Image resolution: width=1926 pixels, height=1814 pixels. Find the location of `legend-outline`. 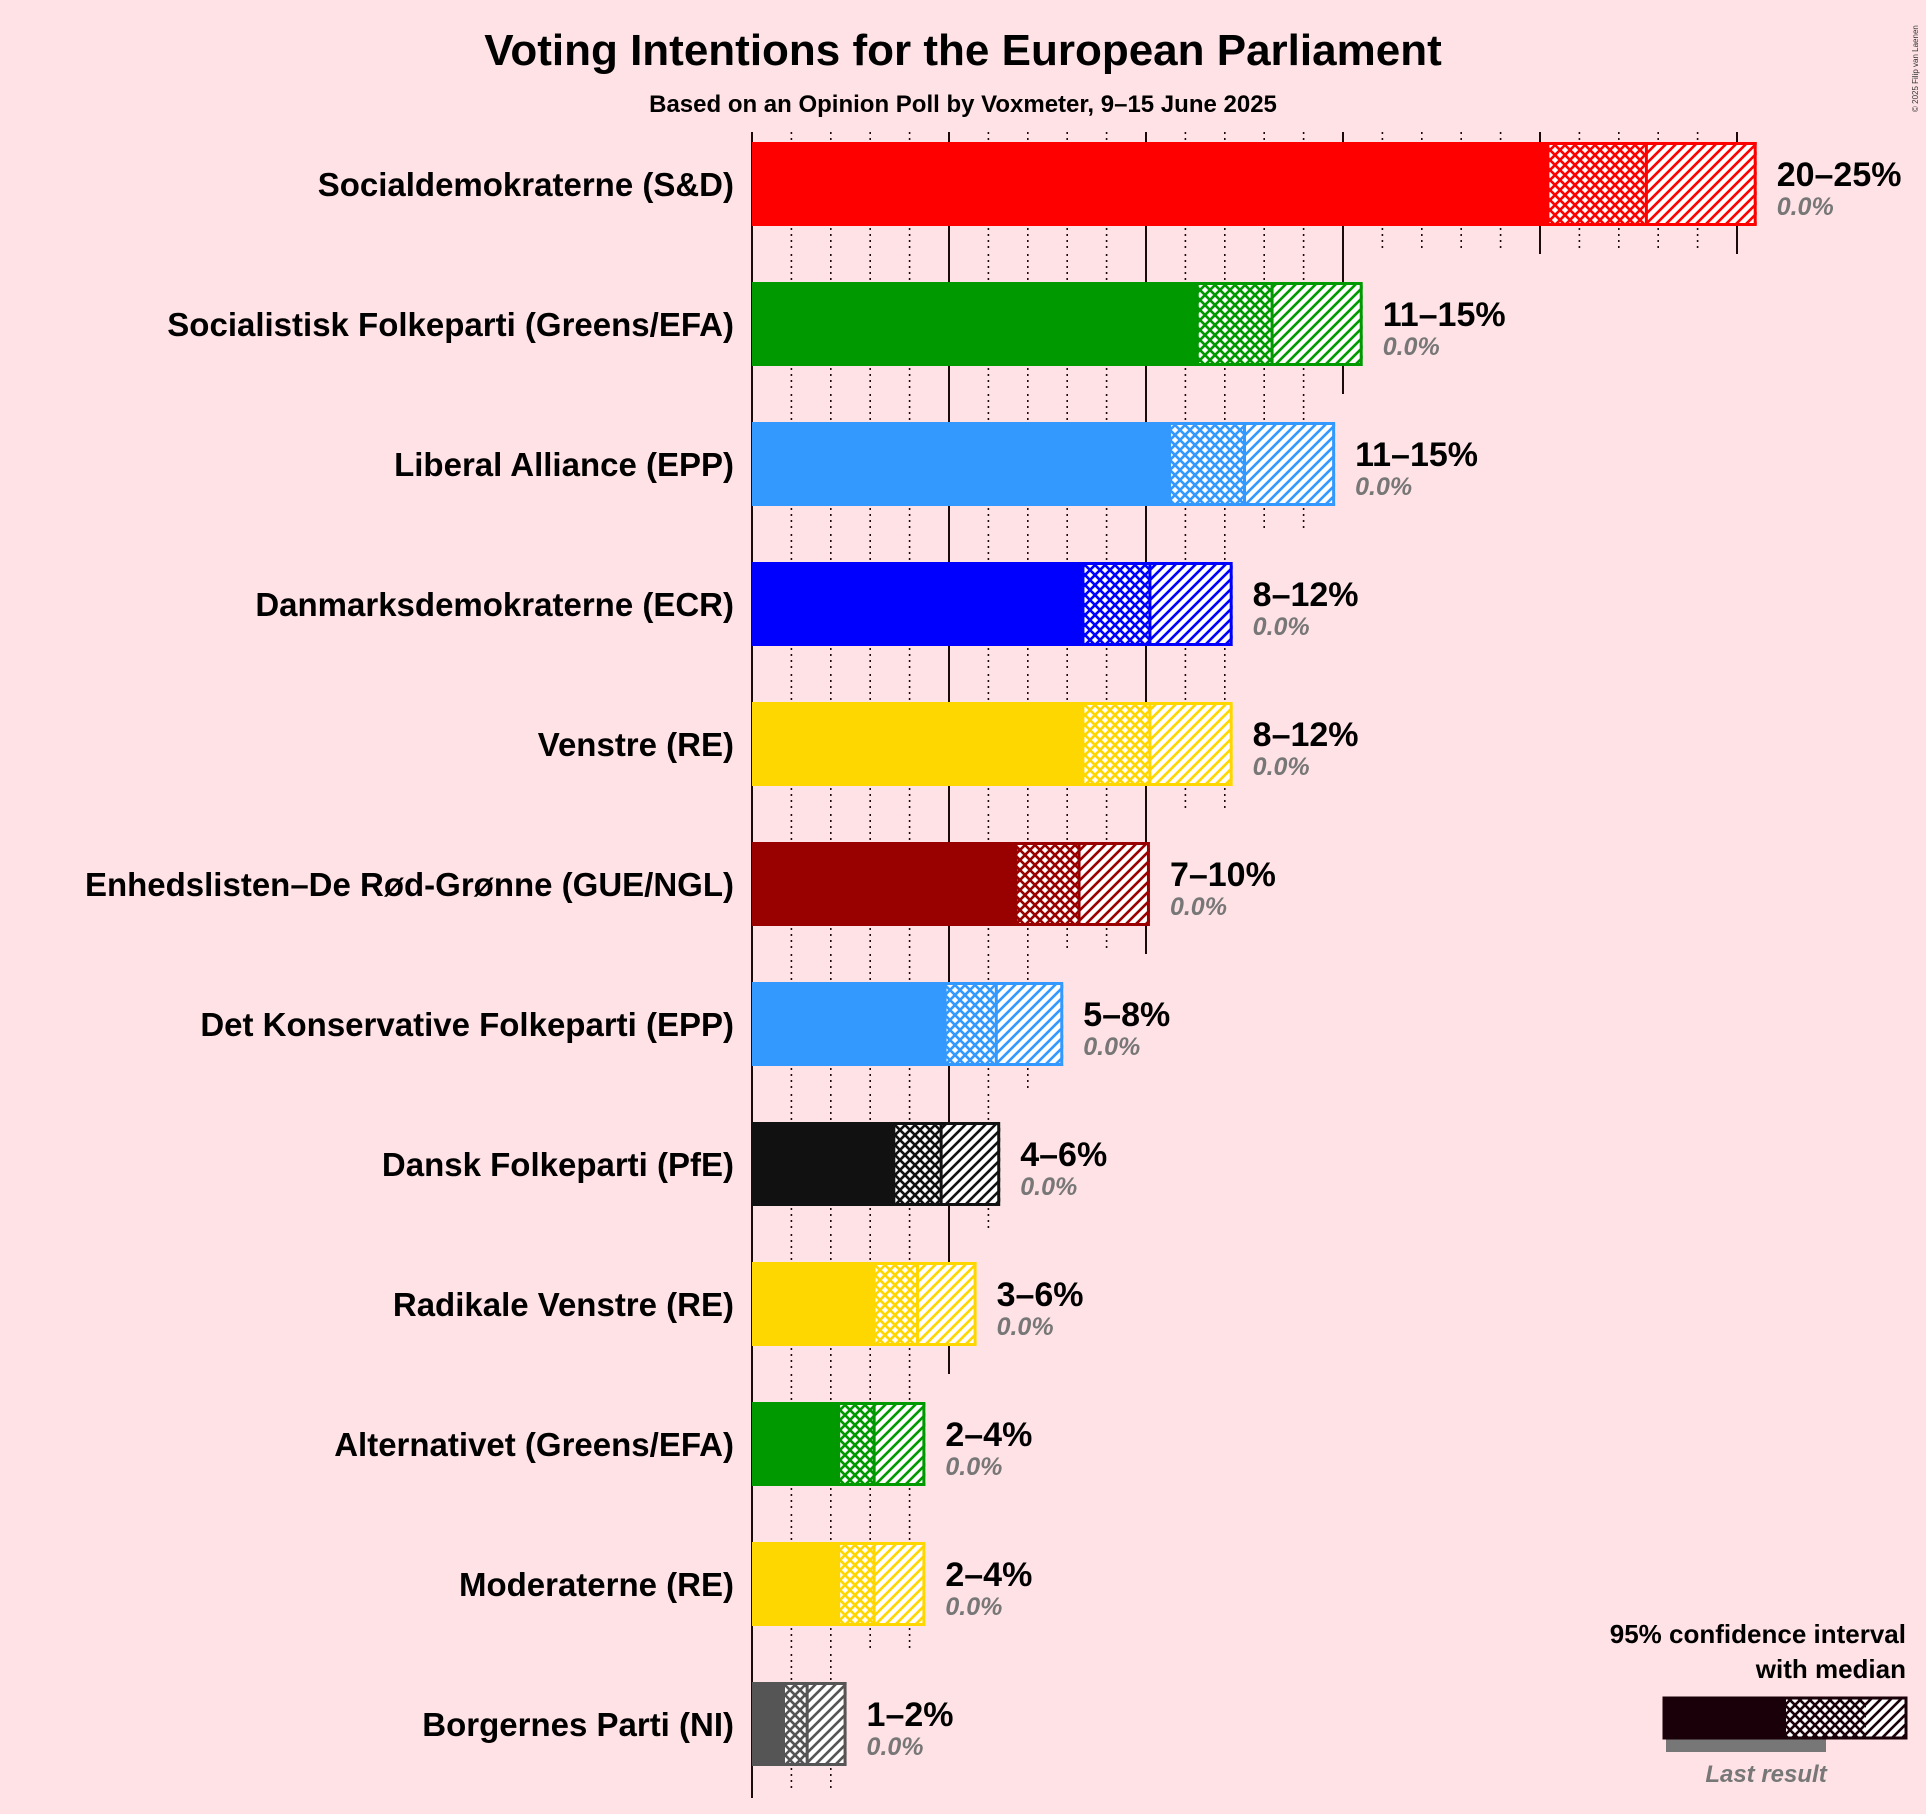

legend-outline is located at coordinates (1785, 1718).